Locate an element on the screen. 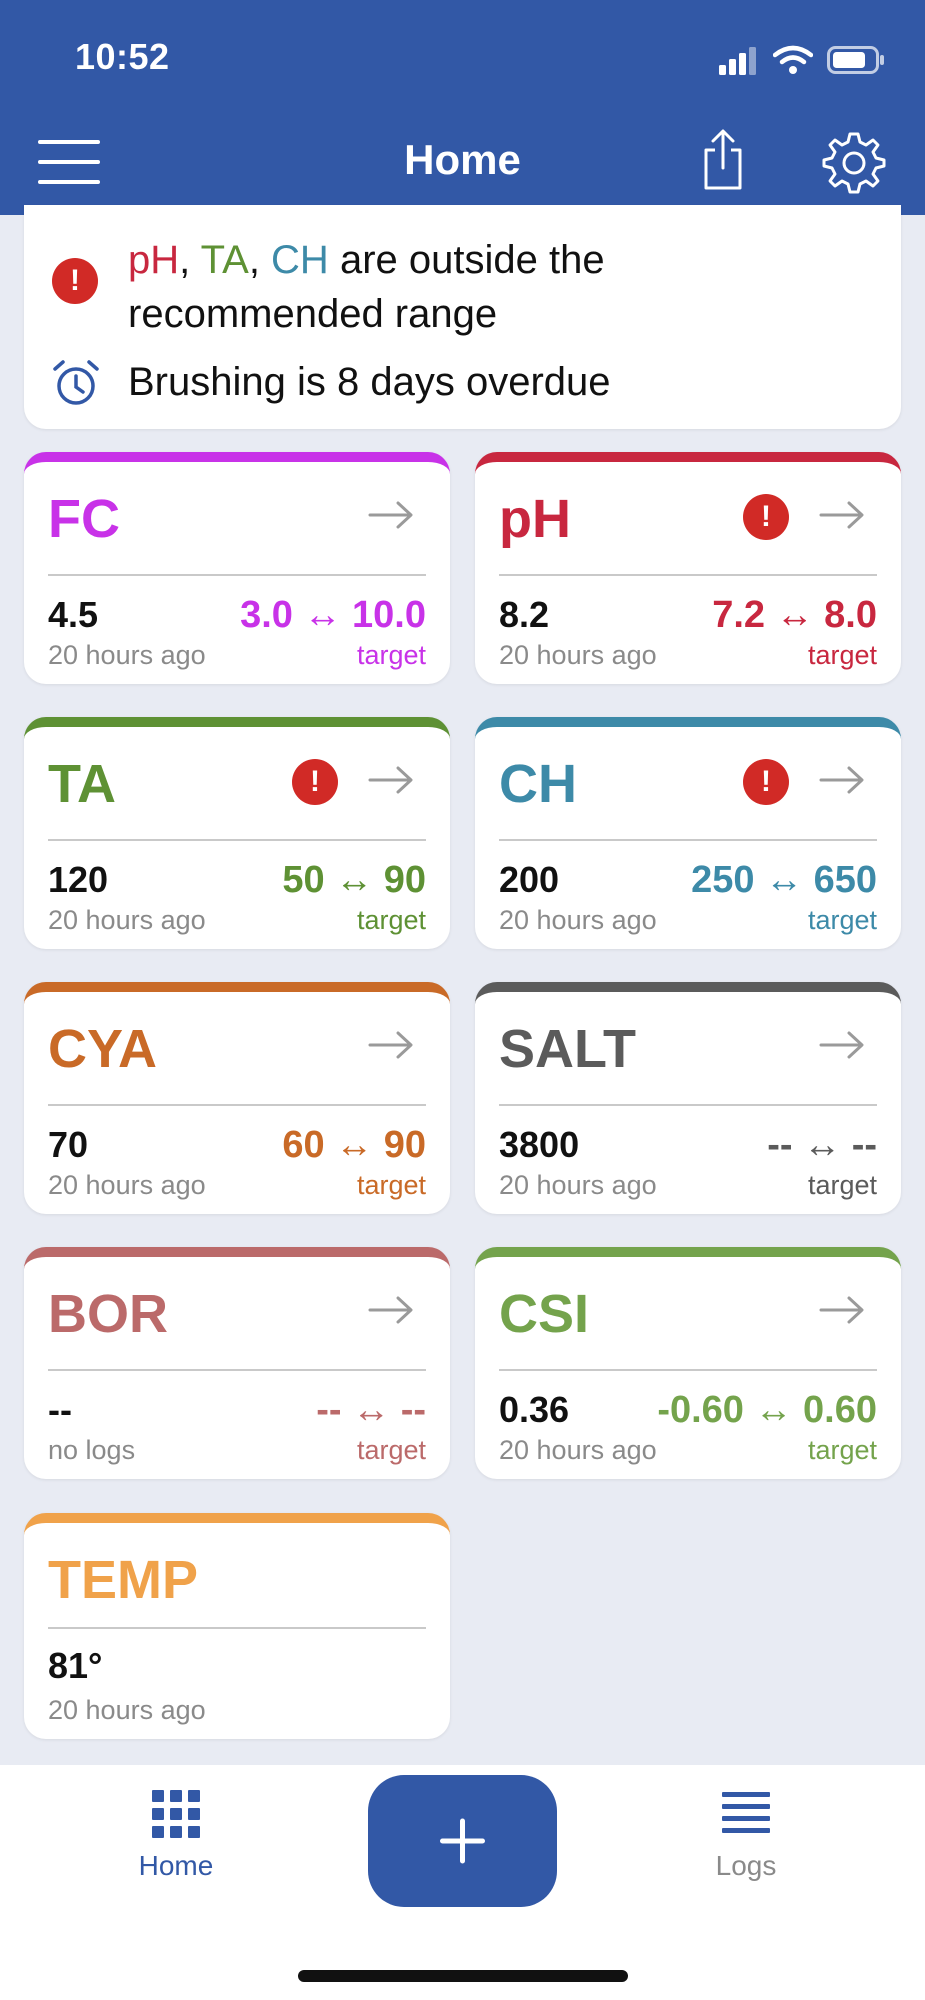 Image resolution: width=925 pixels, height=2000 pixels. param-ph: pH is located at coordinates (154, 260).